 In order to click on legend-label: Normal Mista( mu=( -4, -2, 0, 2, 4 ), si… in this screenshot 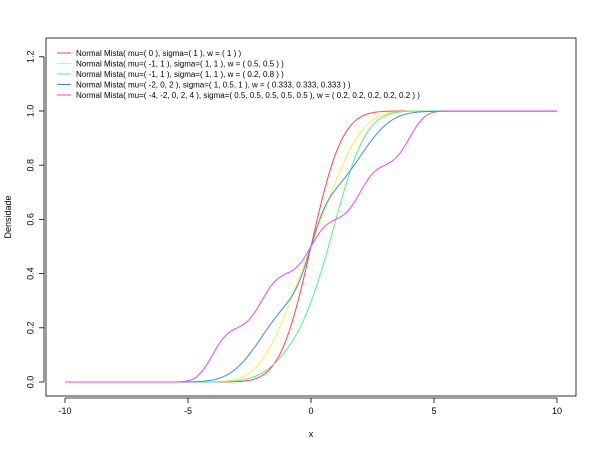, I will do `click(248, 95)`.